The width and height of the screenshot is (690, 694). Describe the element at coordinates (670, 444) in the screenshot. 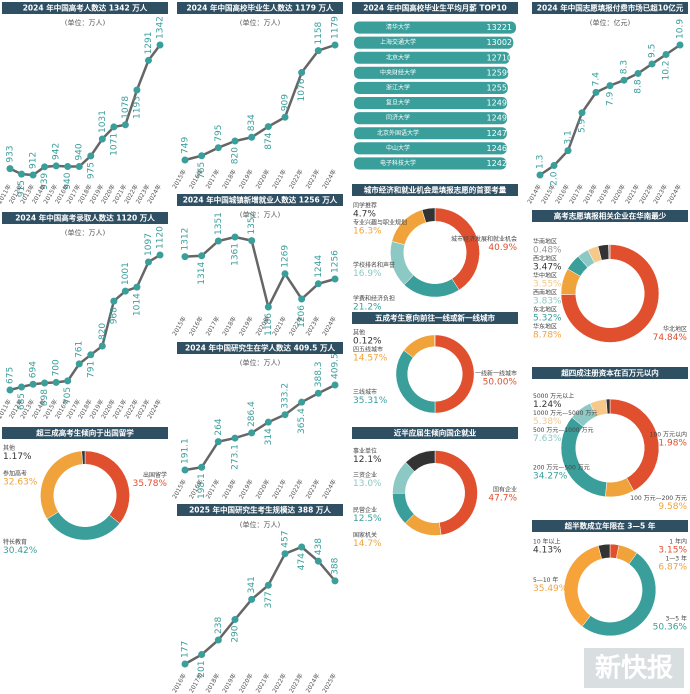

I see `slice-value: 41.98%` at that location.